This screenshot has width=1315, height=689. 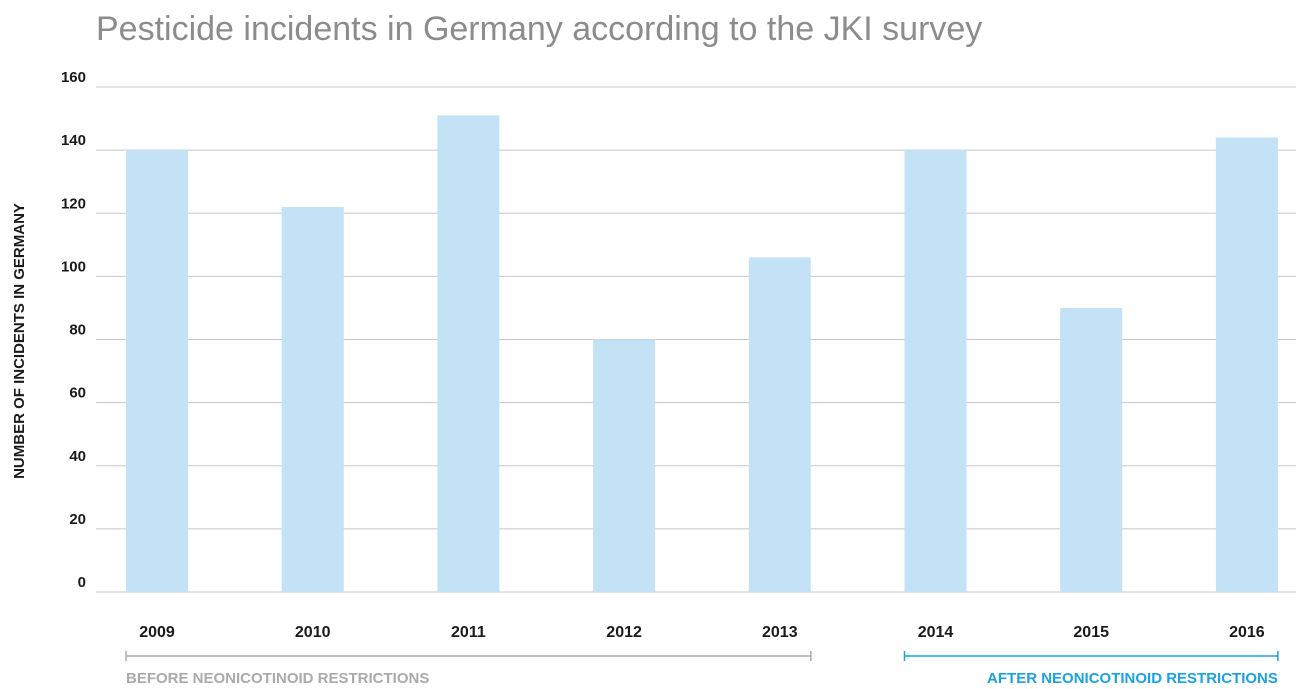 What do you see at coordinates (82, 582) in the screenshot?
I see `y-tick-label: 0` at bounding box center [82, 582].